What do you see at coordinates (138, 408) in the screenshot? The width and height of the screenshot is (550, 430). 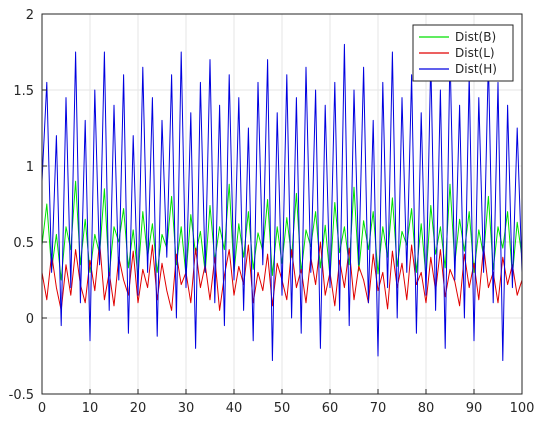 I see `x-tick-label: 20` at bounding box center [138, 408].